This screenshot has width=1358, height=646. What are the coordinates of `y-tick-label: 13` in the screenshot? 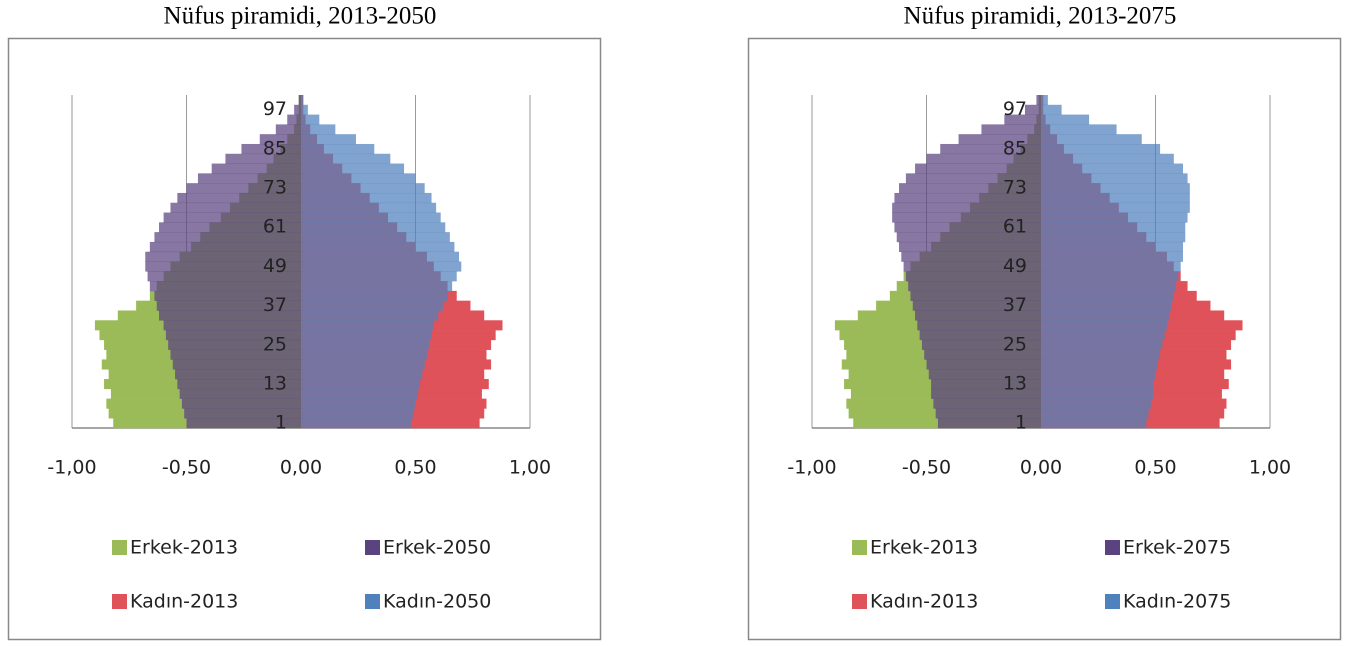 It's located at (1015, 383).